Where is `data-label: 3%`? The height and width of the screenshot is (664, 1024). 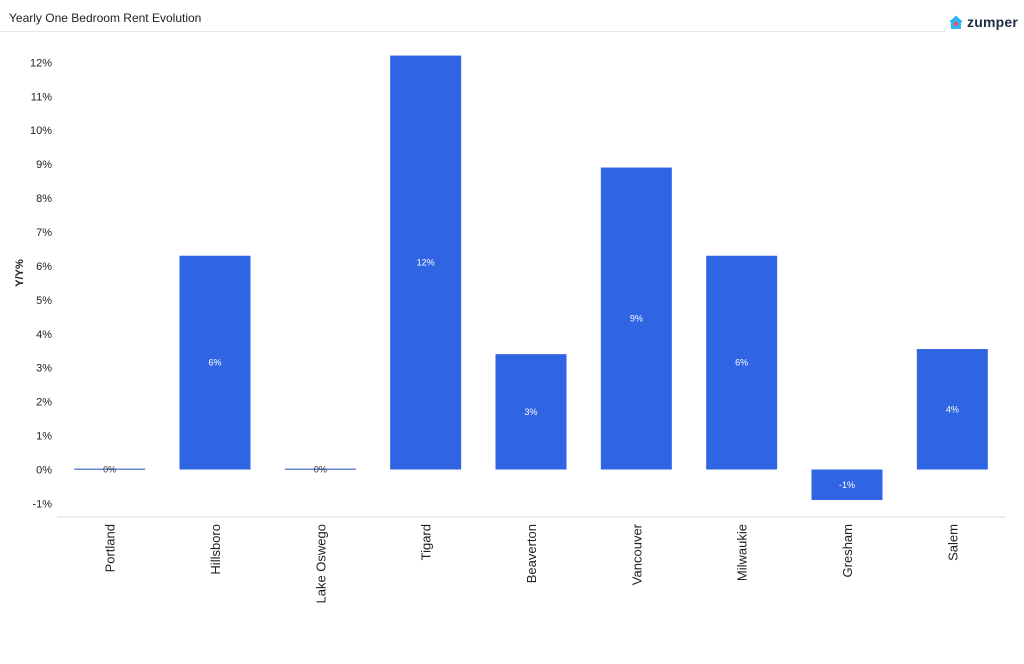 data-label: 3% is located at coordinates (530, 412).